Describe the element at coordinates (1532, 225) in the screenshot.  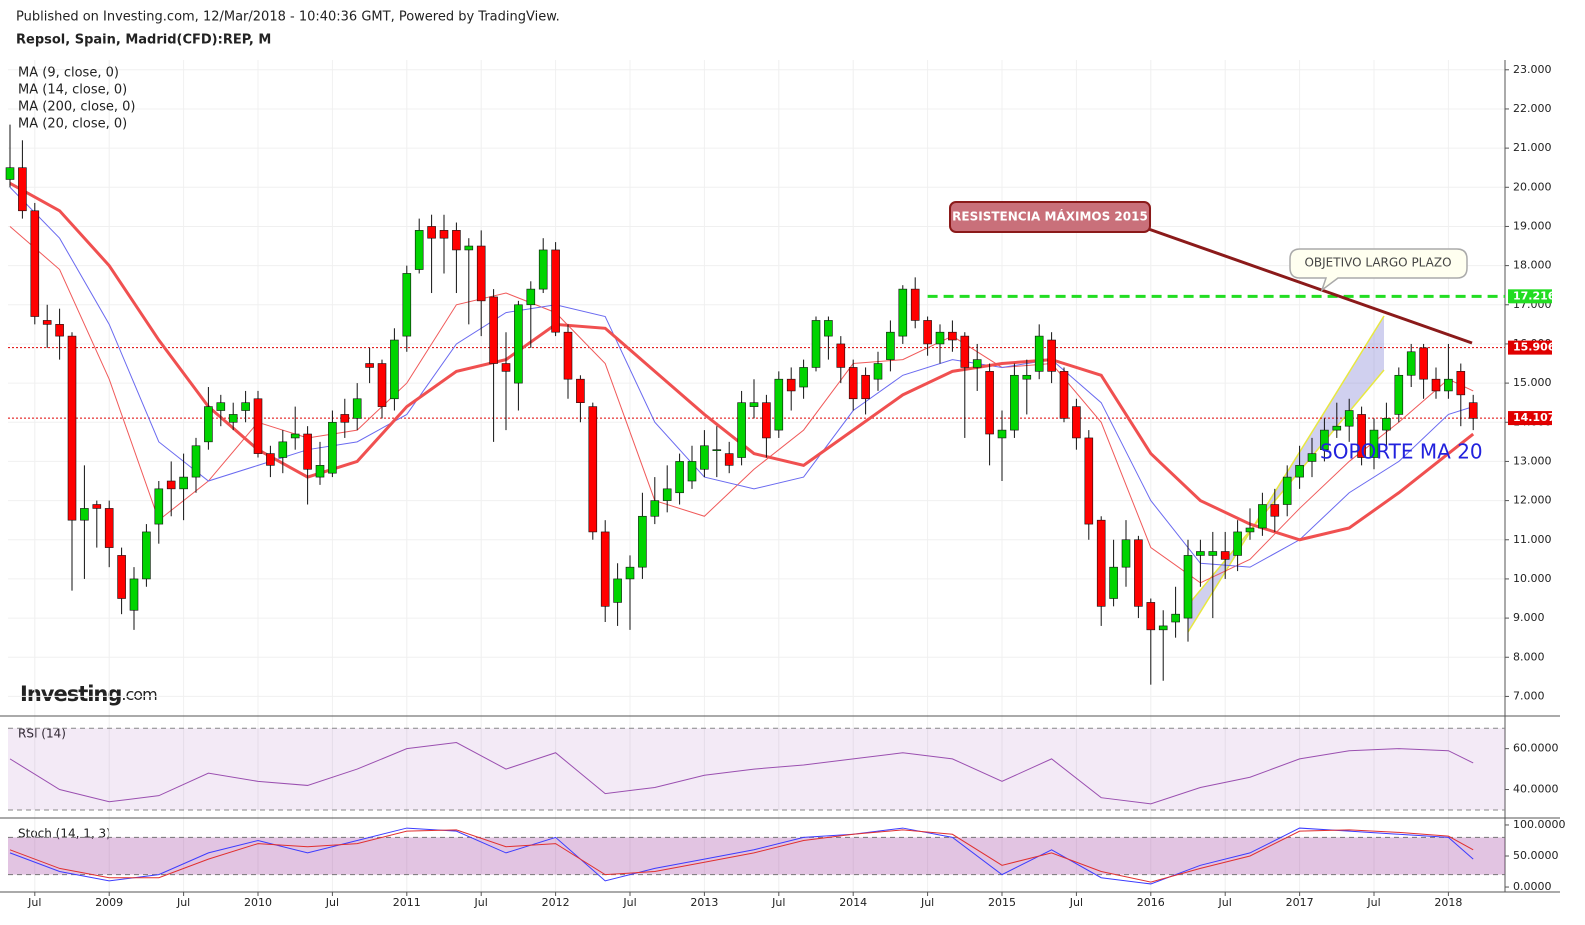
I see `y-tick-label: 19.000` at that location.